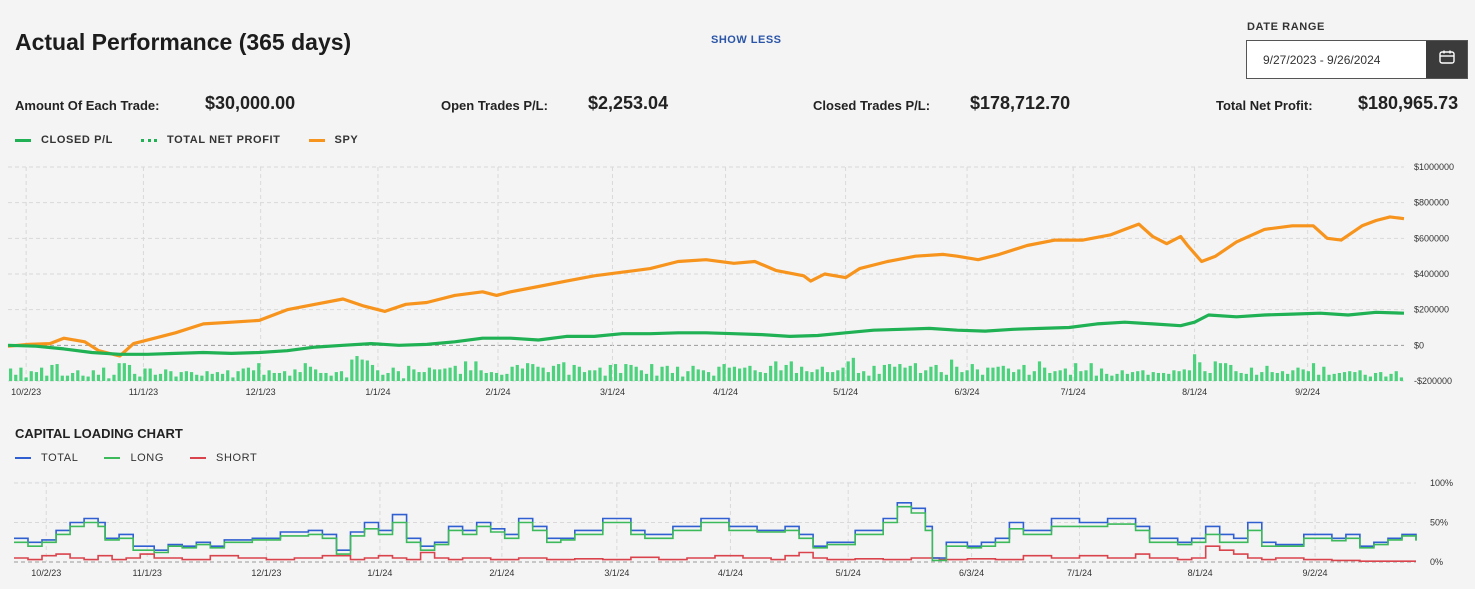  What do you see at coordinates (494, 105) in the screenshot?
I see `stat-label: Open Trades P/L:` at bounding box center [494, 105].